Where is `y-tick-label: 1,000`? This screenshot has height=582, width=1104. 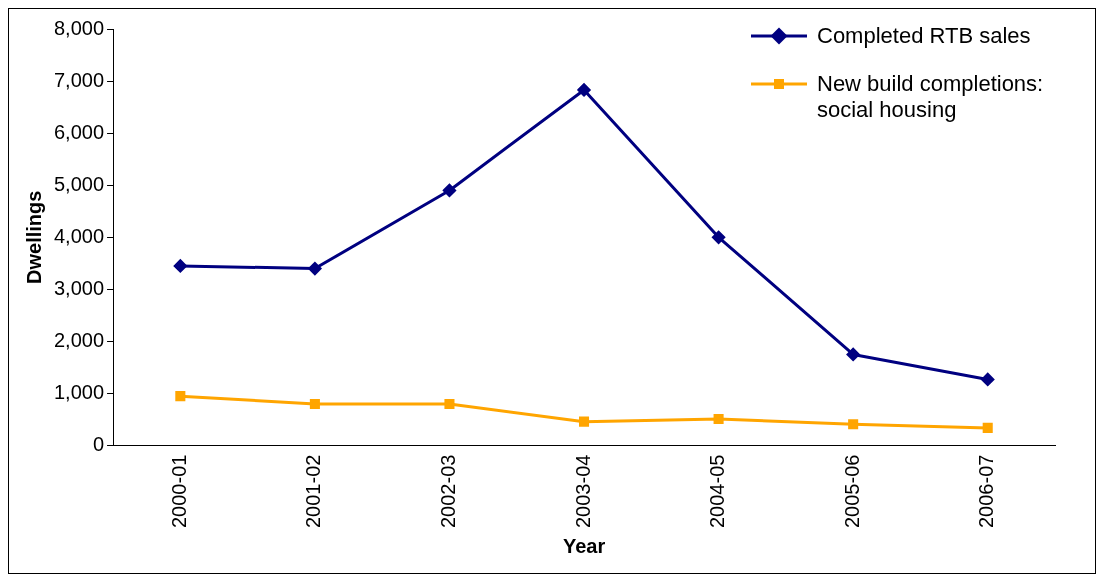 y-tick-label: 1,000 is located at coordinates (79, 392).